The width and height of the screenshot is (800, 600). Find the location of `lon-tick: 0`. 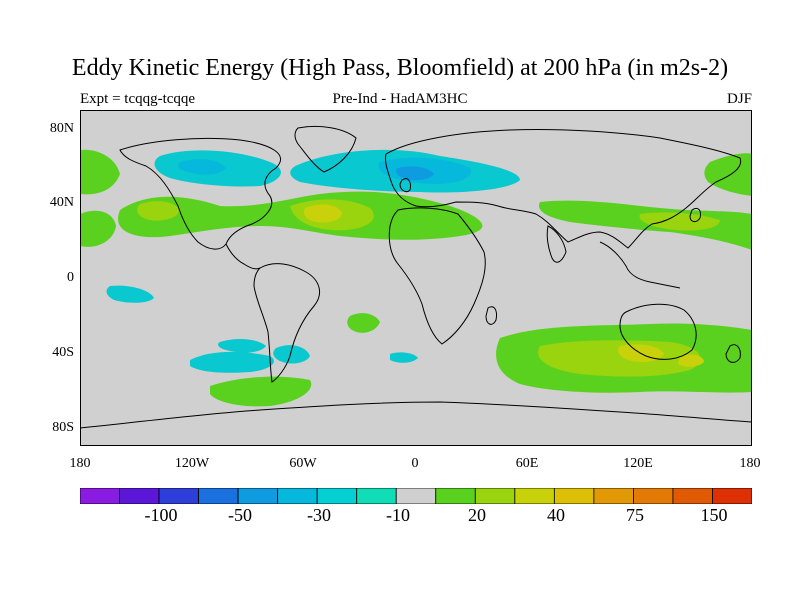

lon-tick: 0 is located at coordinates (415, 463).